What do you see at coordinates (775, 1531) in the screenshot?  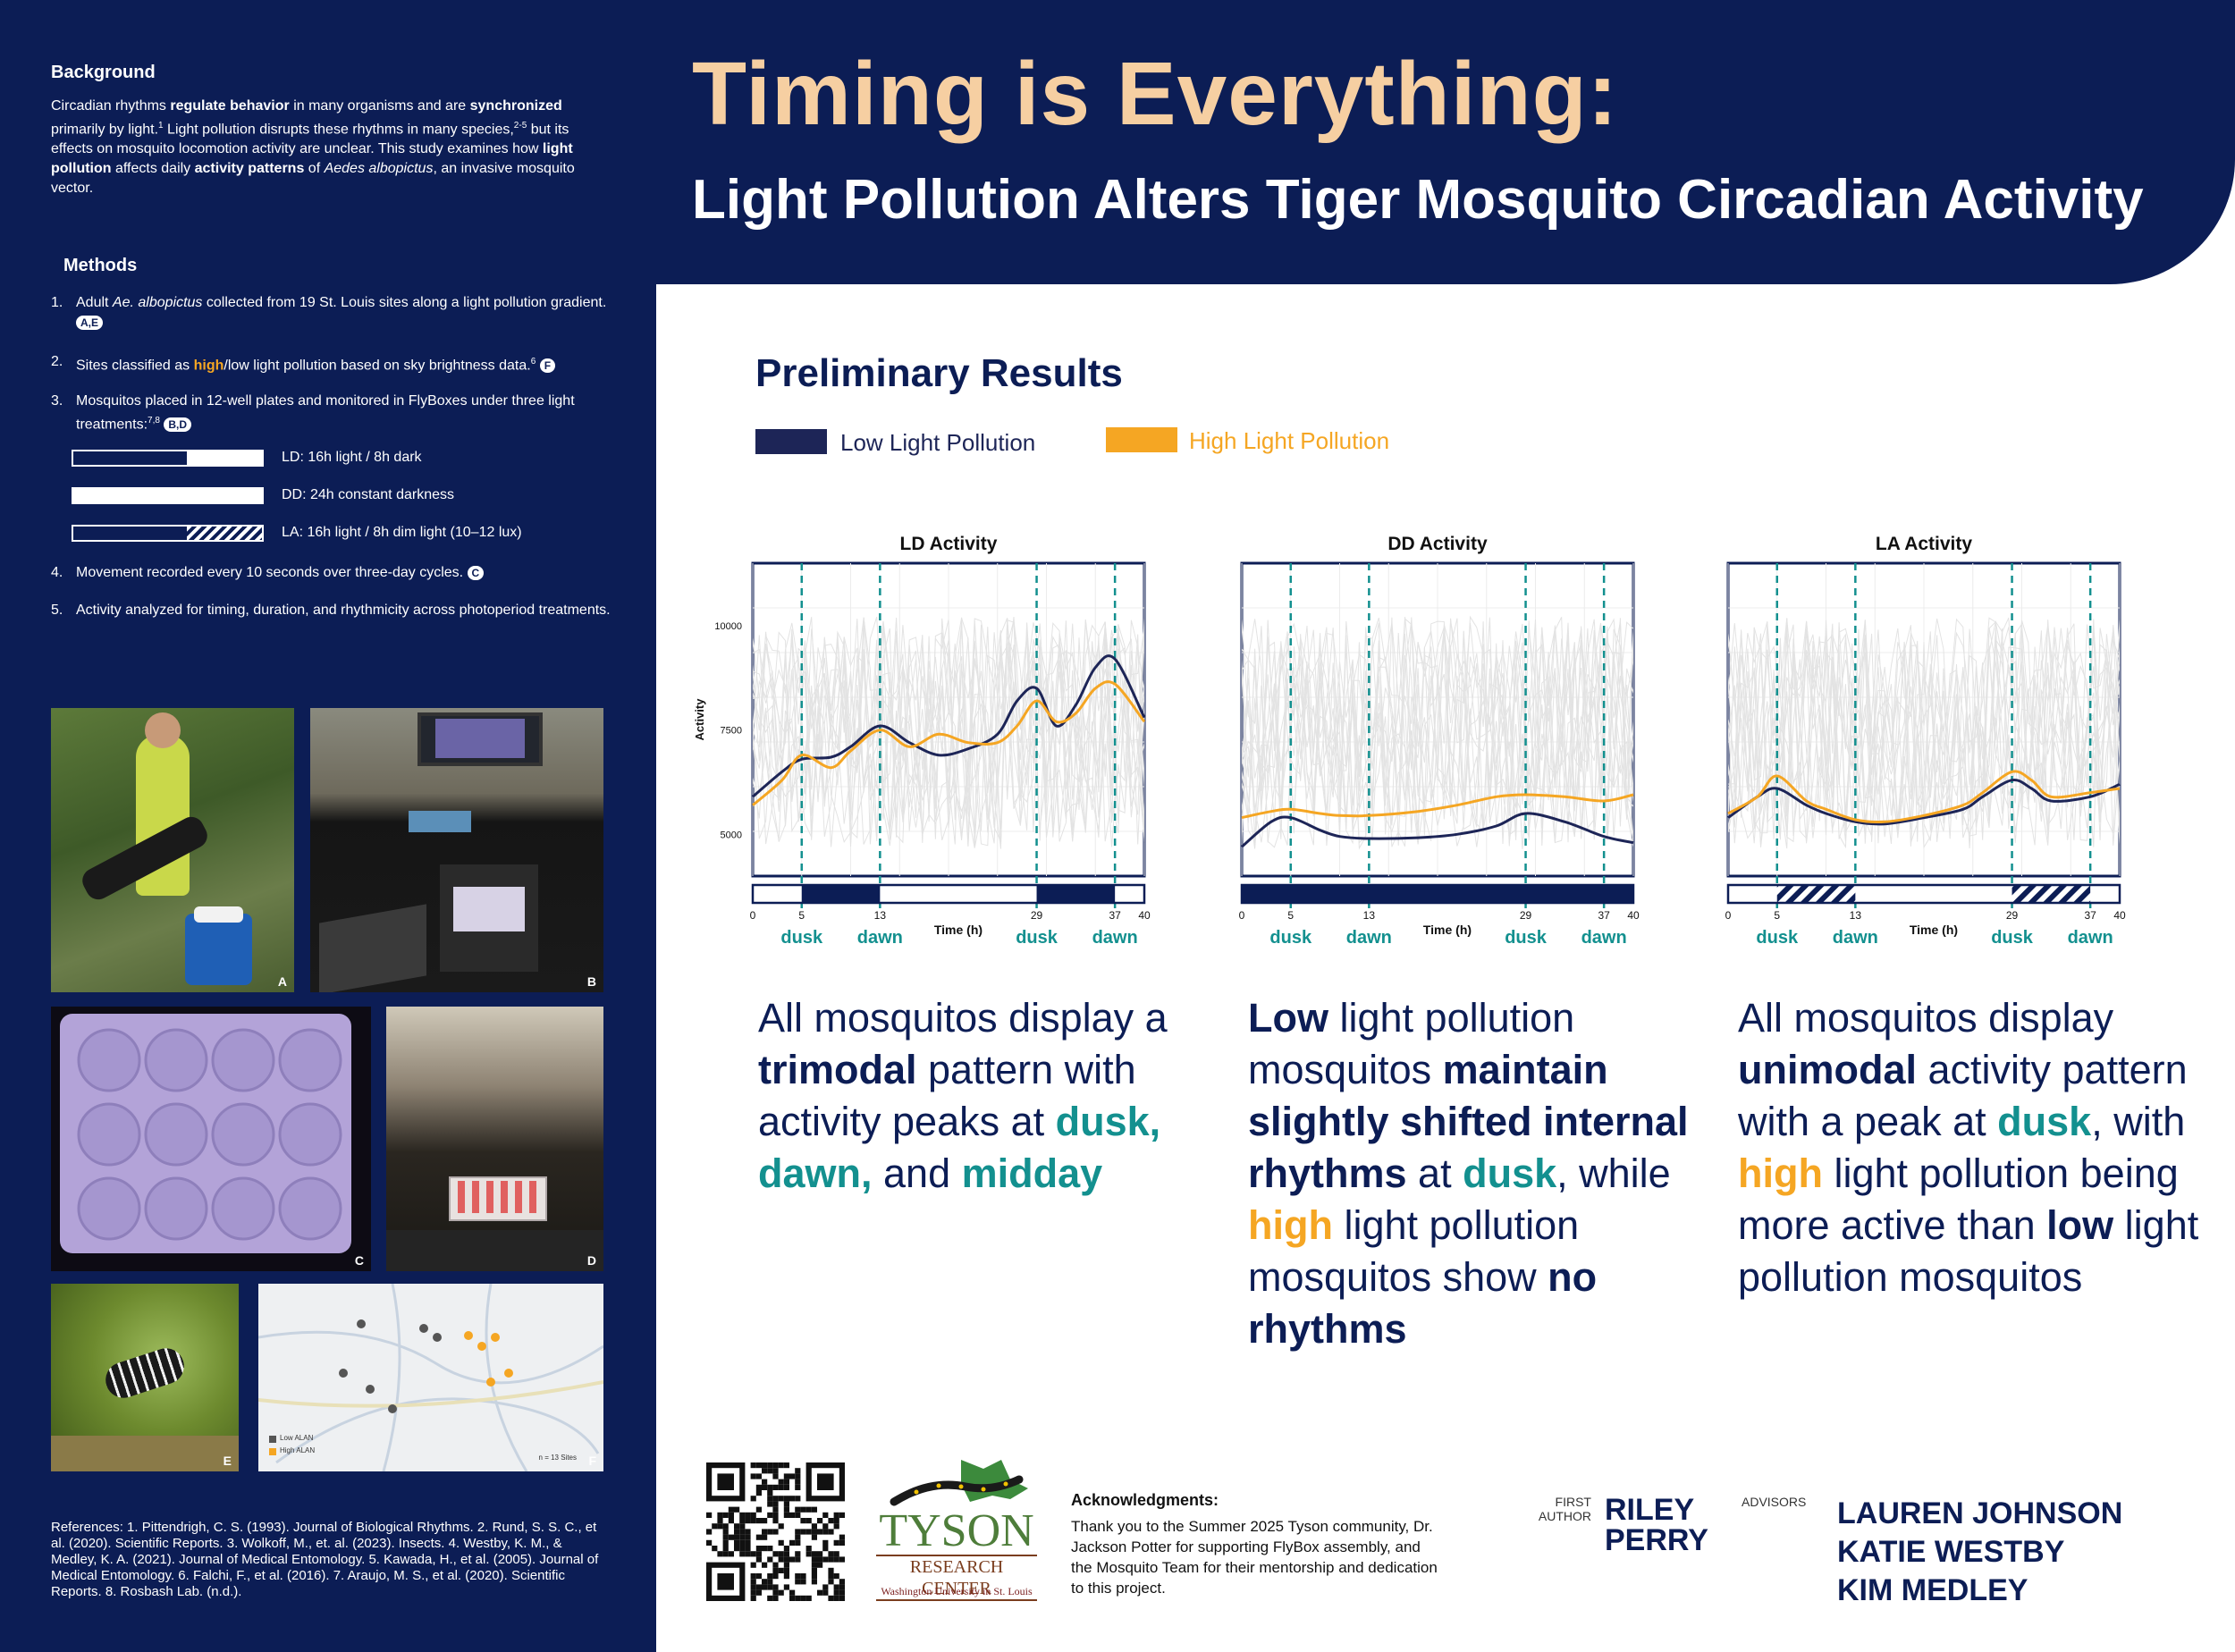 I see `qr-code` at bounding box center [775, 1531].